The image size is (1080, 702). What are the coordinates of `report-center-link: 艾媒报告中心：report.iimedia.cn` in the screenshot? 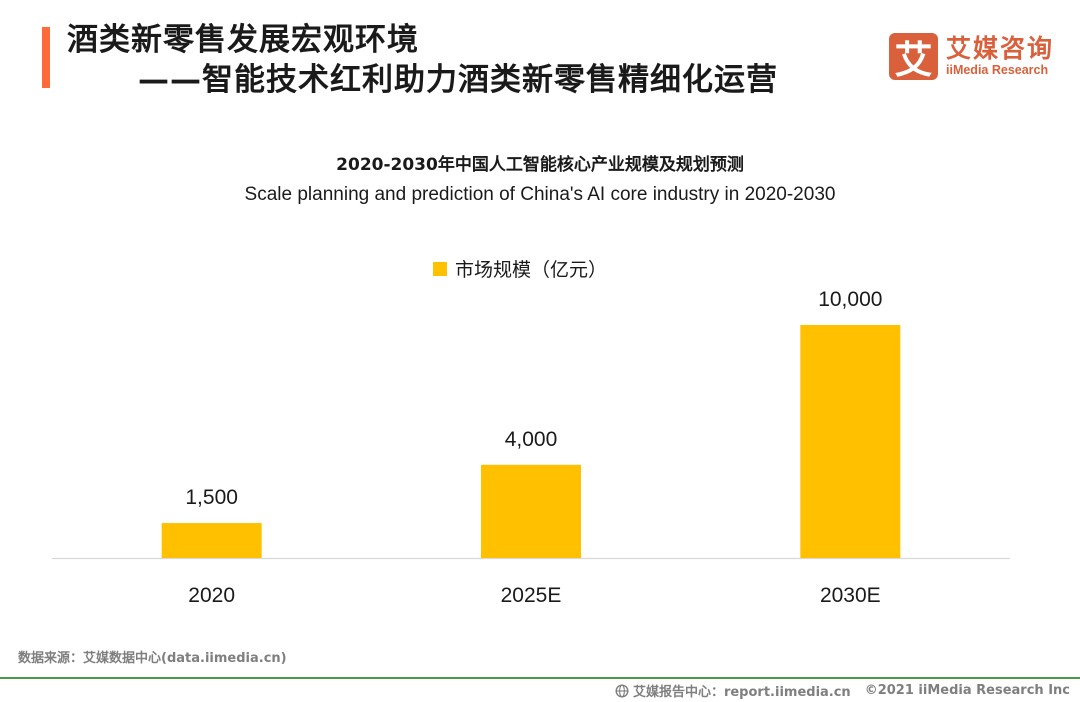 It's located at (741, 692).